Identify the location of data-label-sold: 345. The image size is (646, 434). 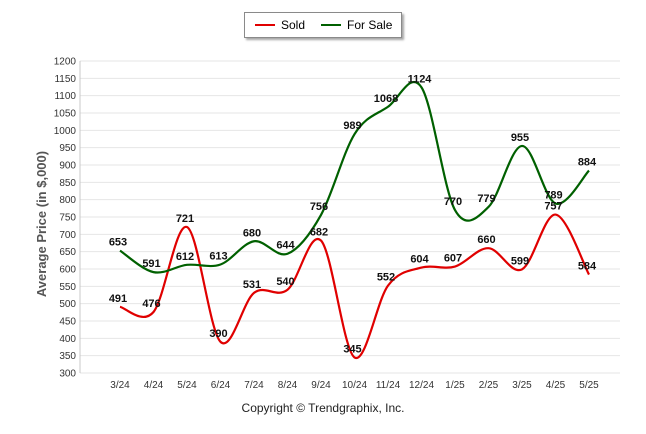
(352, 349).